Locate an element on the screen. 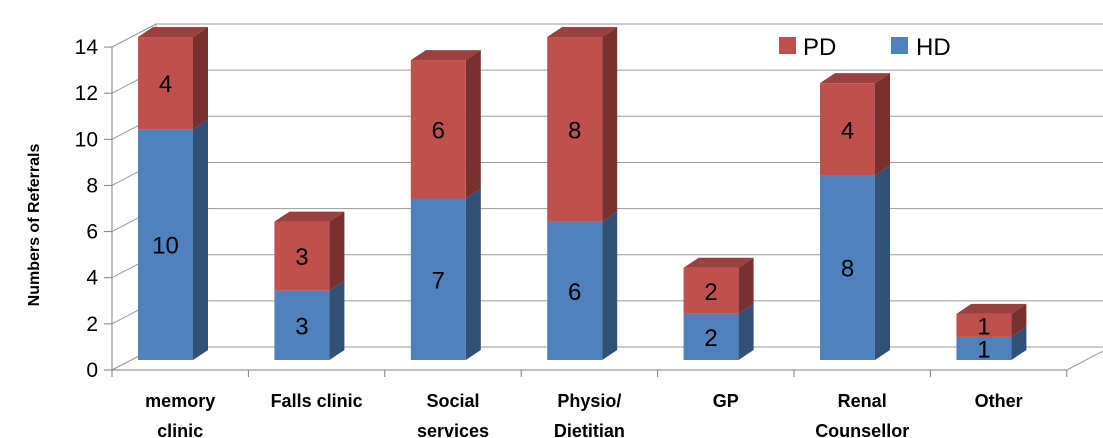  legend: PD HD is located at coordinates (865, 47).